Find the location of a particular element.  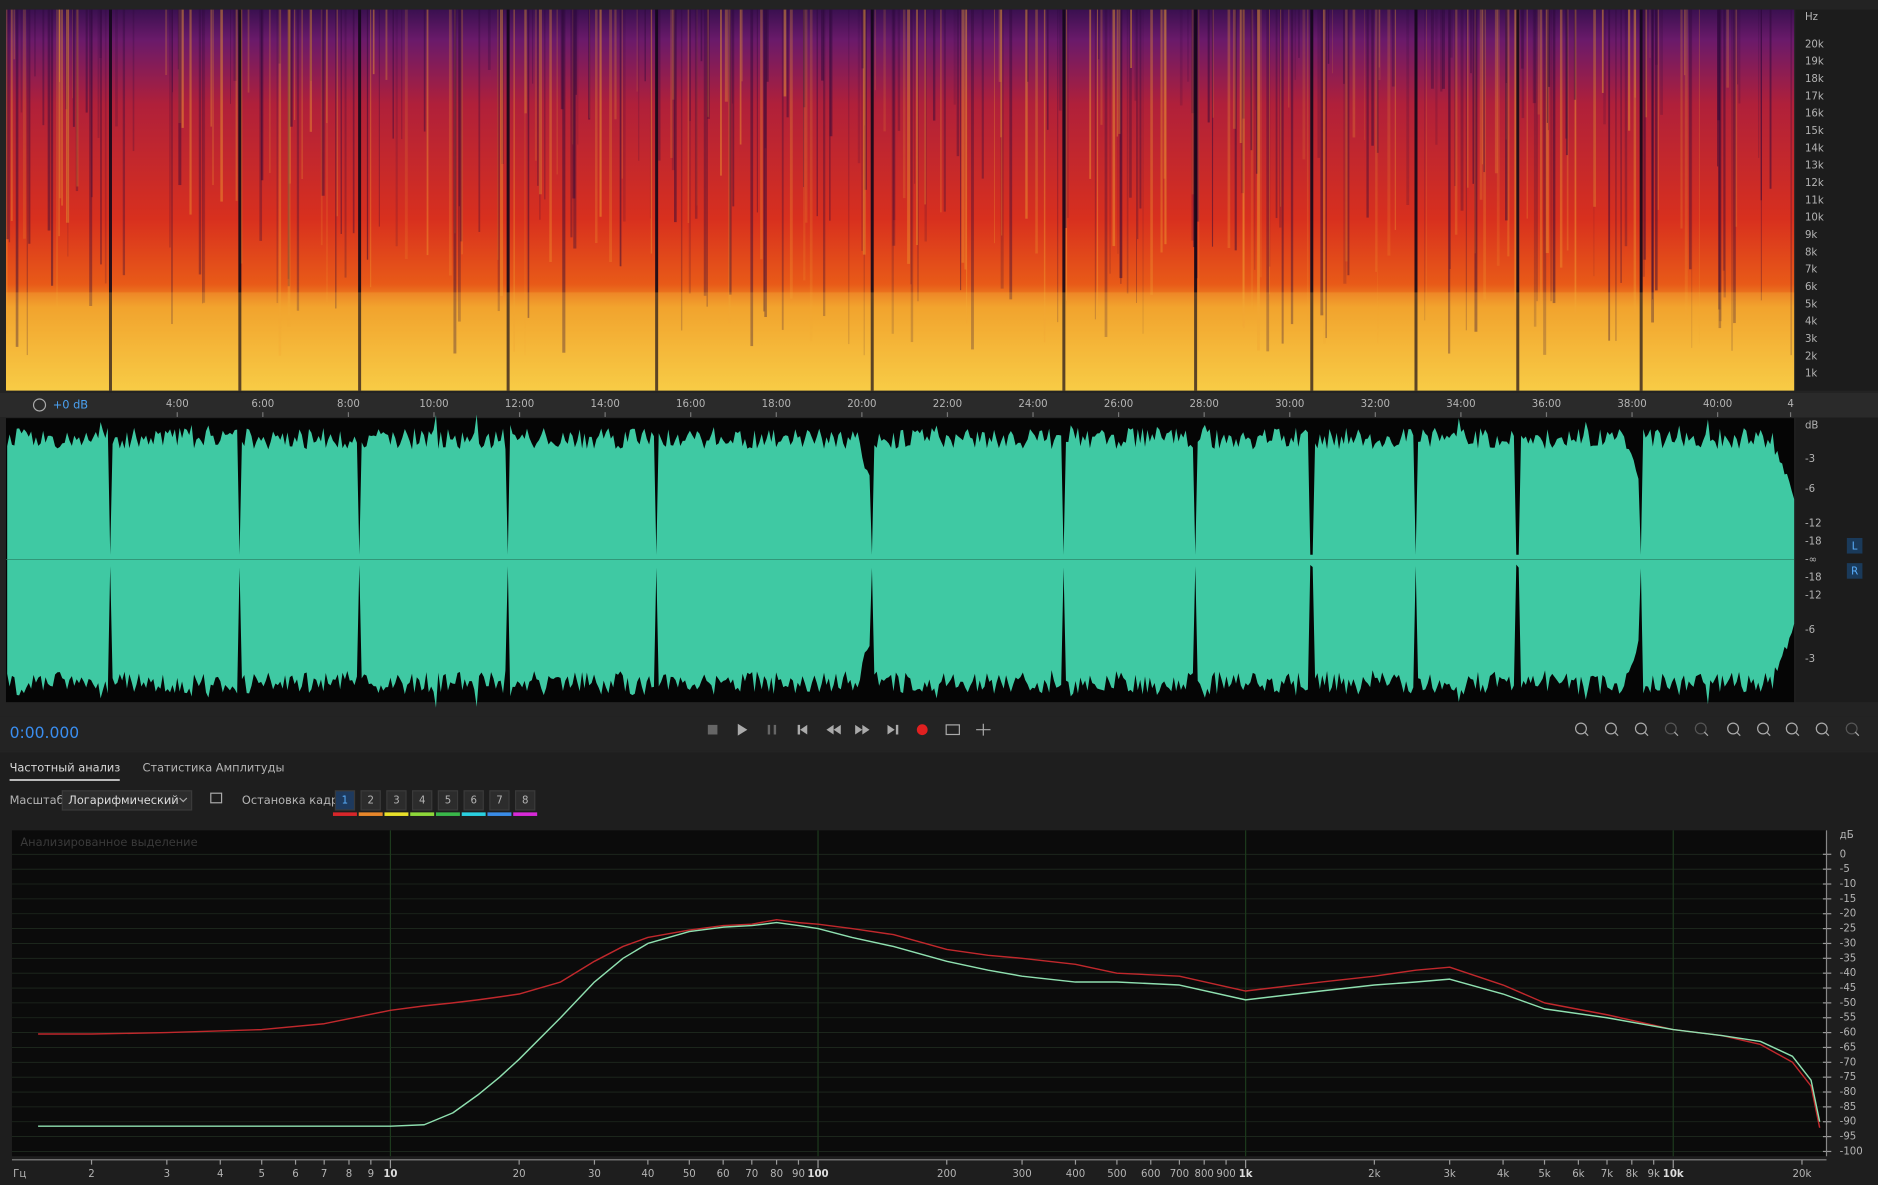

record is located at coordinates (922, 730).